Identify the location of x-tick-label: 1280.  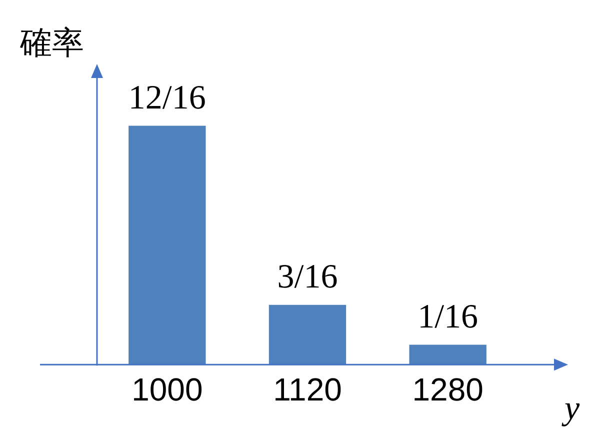
(448, 390).